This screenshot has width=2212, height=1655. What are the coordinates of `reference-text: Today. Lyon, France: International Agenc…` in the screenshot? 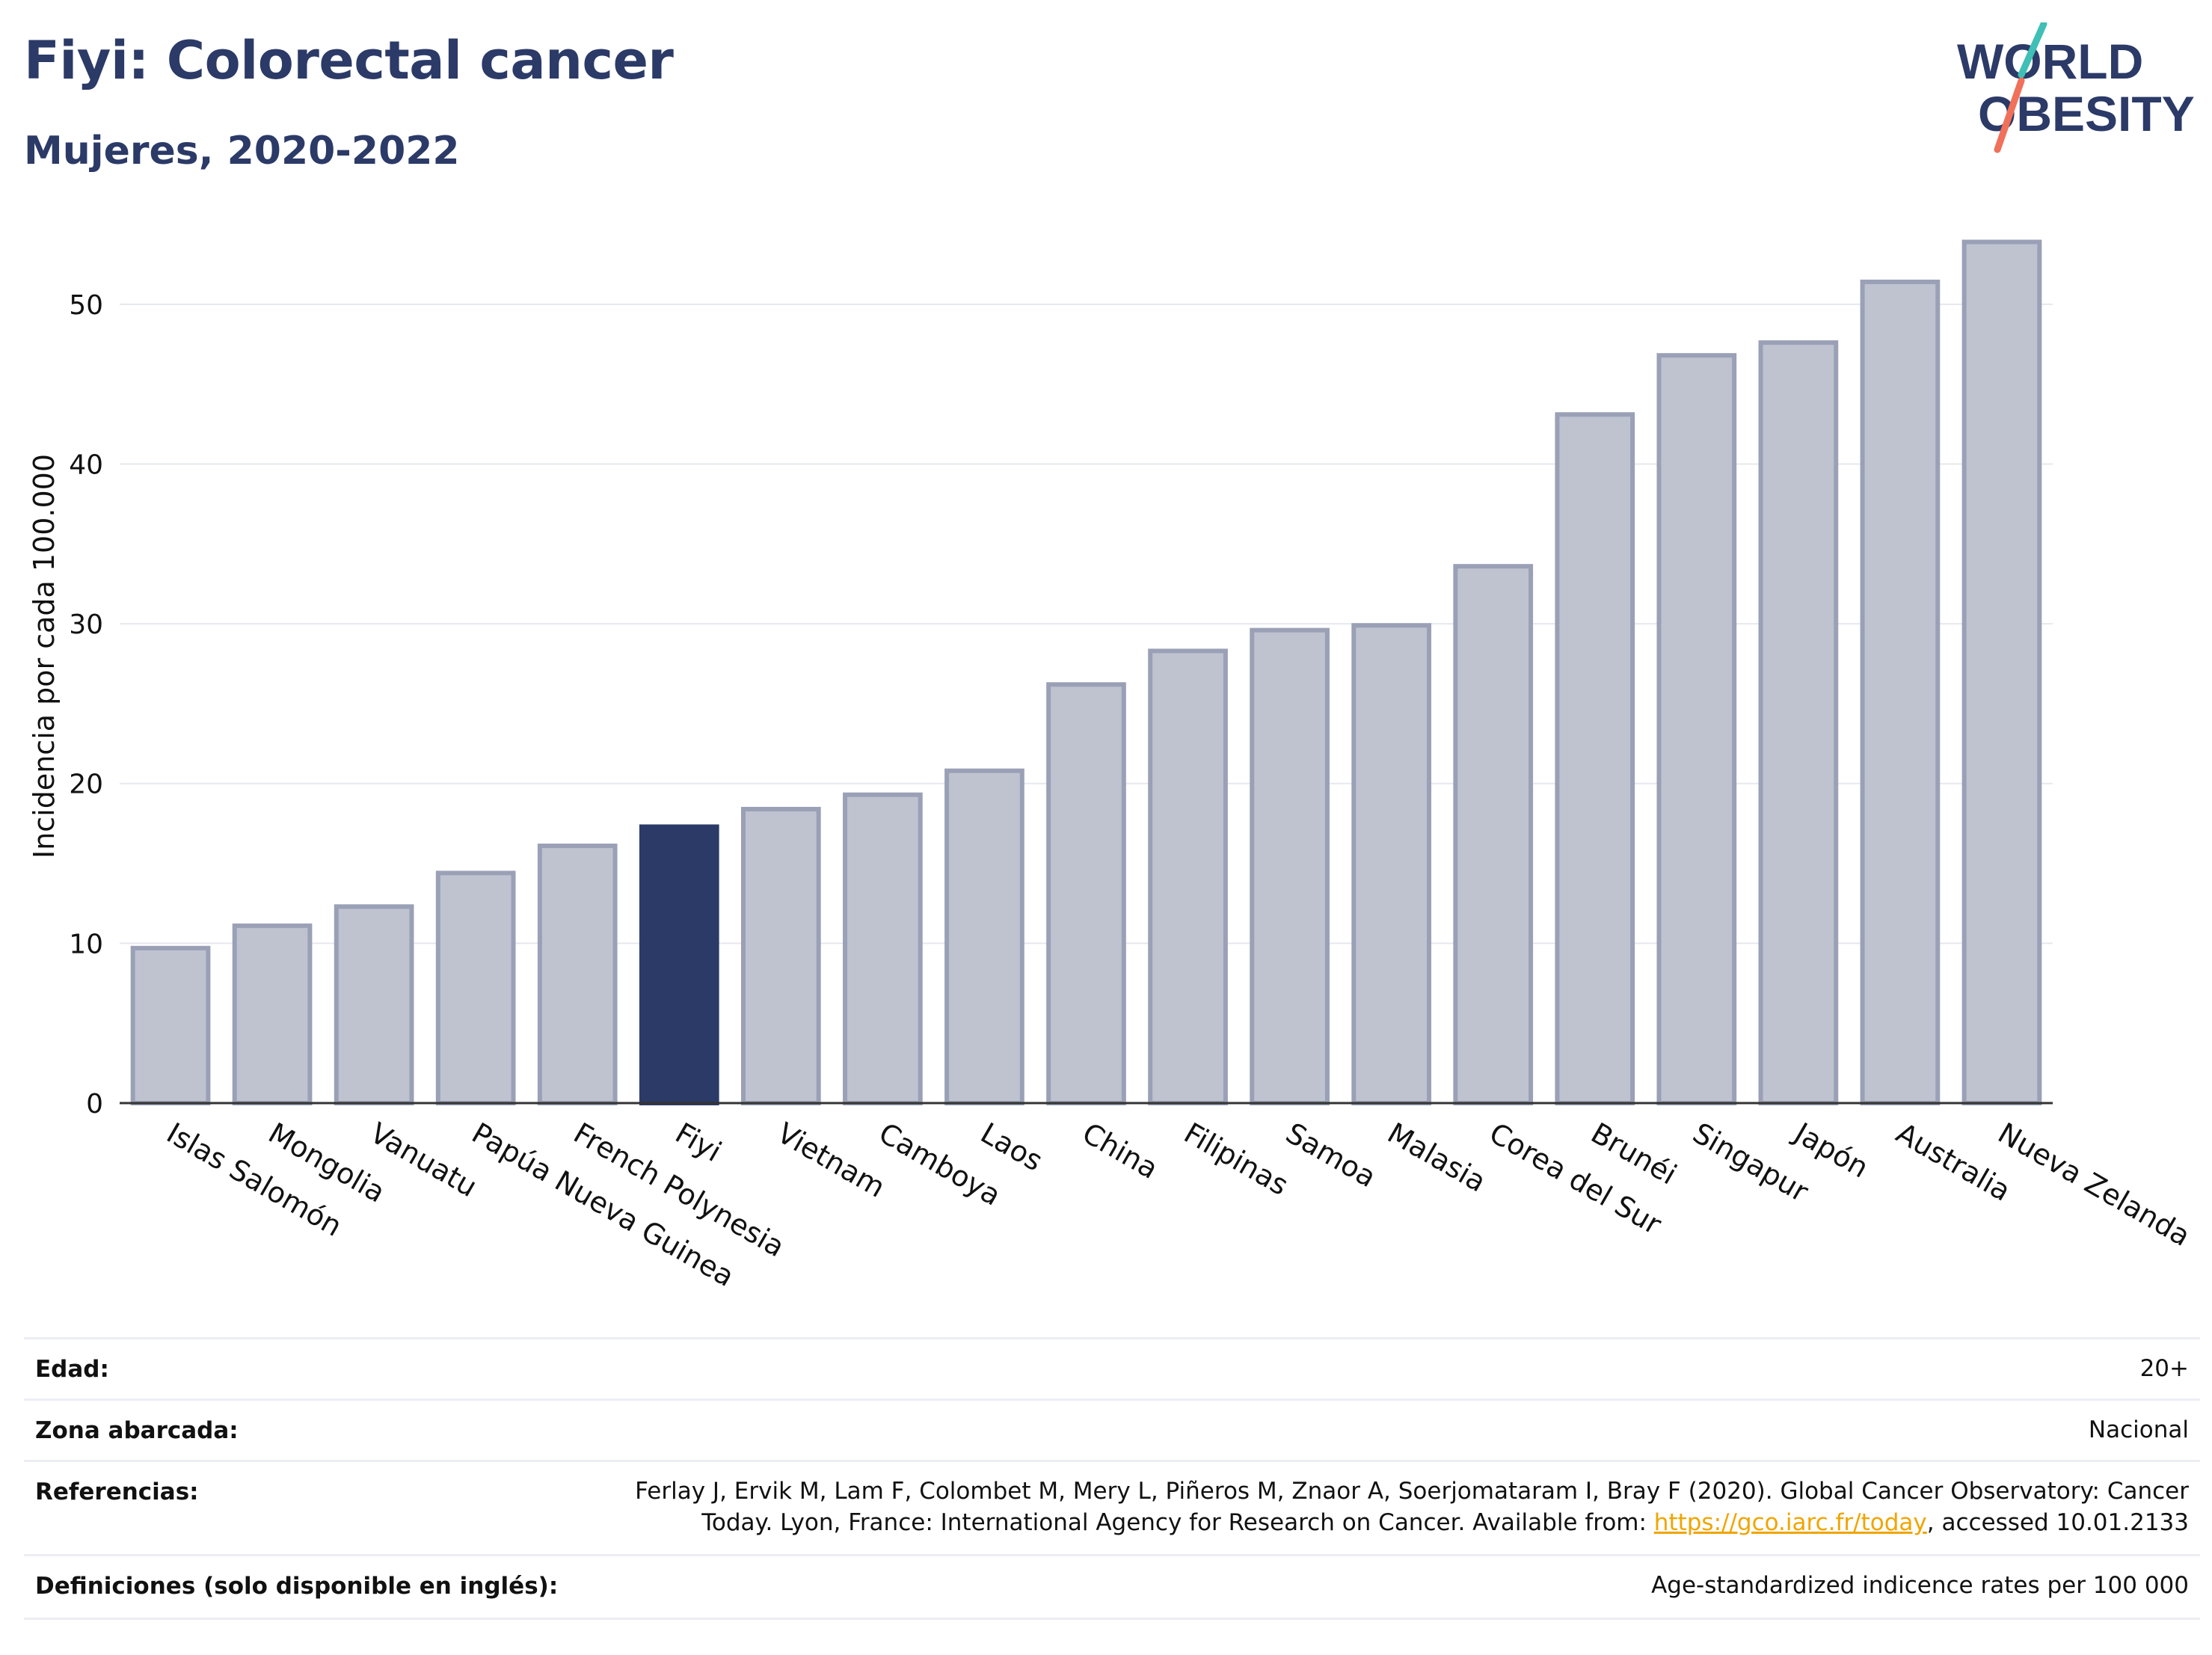 It's located at (1177, 1522).